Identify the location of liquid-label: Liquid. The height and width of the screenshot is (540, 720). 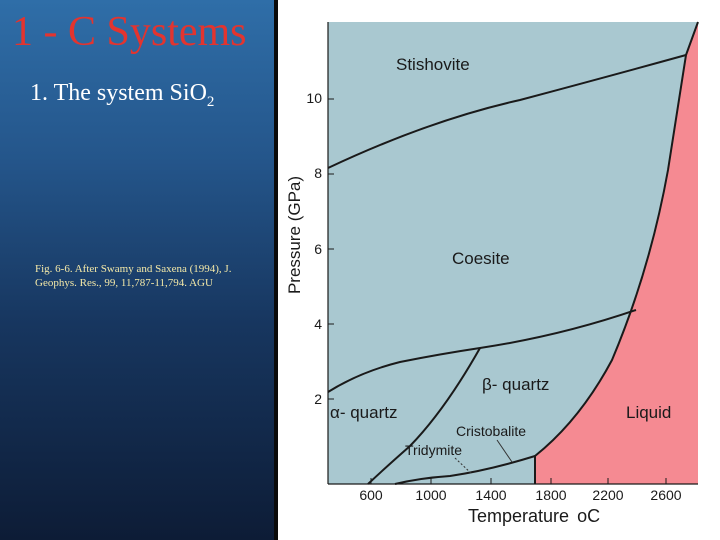
(648, 412).